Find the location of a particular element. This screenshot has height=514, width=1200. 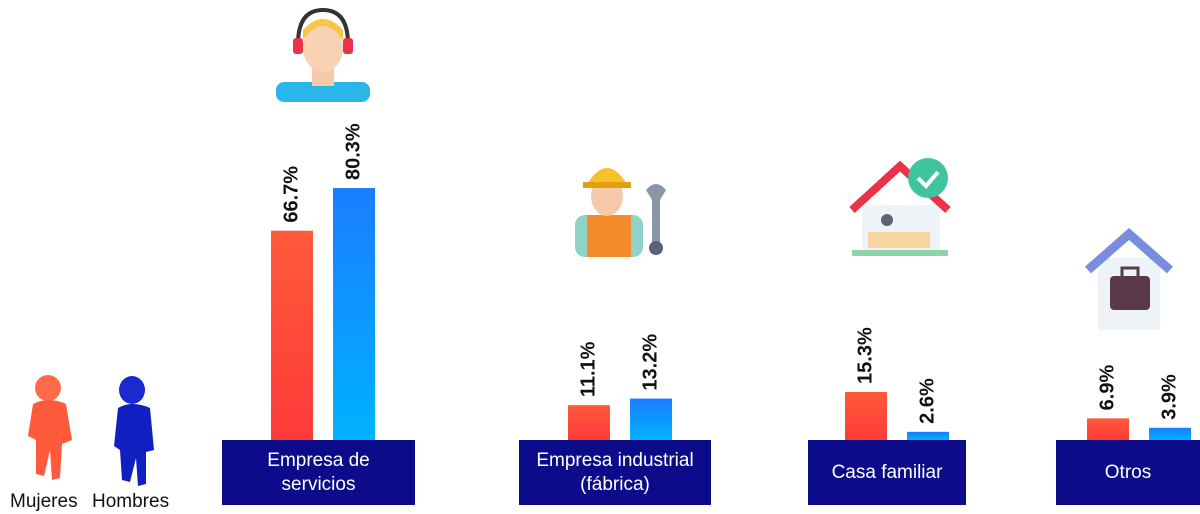

icon-briefcase-house is located at coordinates (1129, 279).